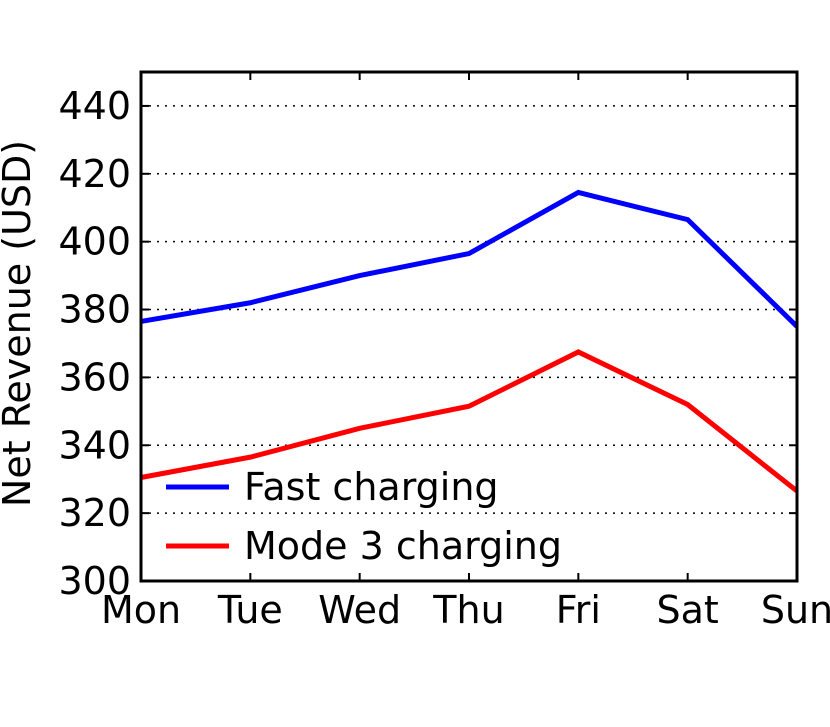  Describe the element at coordinates (371, 487) in the screenshot. I see `legend-label: Fast charging` at that location.